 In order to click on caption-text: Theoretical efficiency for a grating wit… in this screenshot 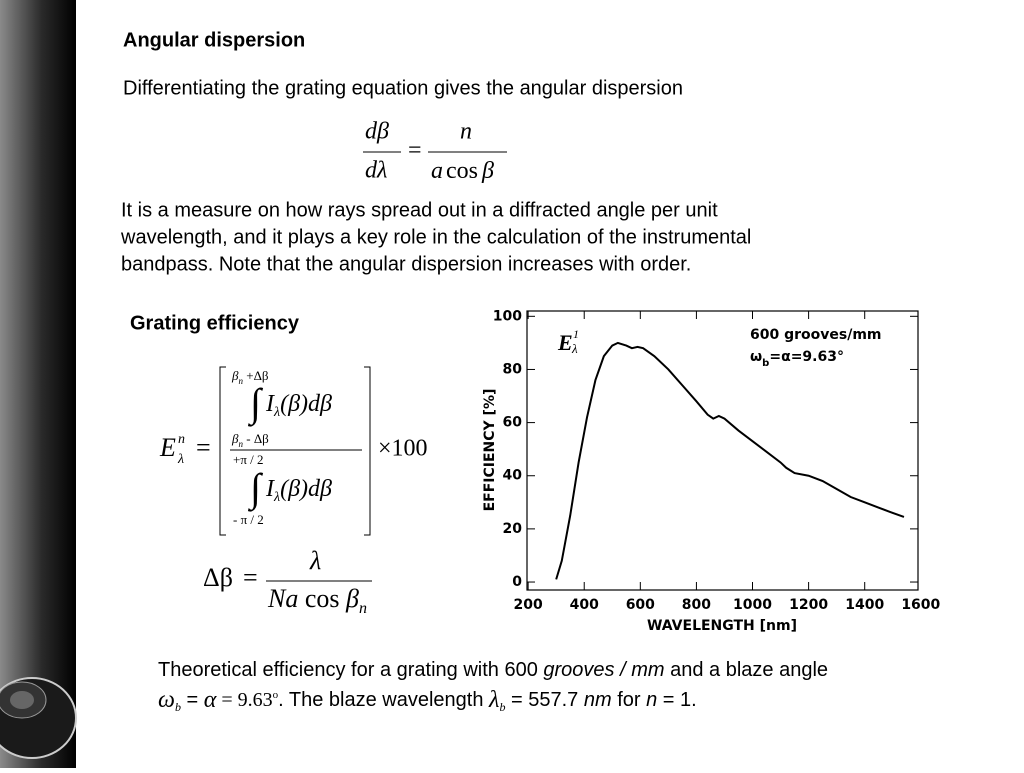, I will do `click(350, 670)`.